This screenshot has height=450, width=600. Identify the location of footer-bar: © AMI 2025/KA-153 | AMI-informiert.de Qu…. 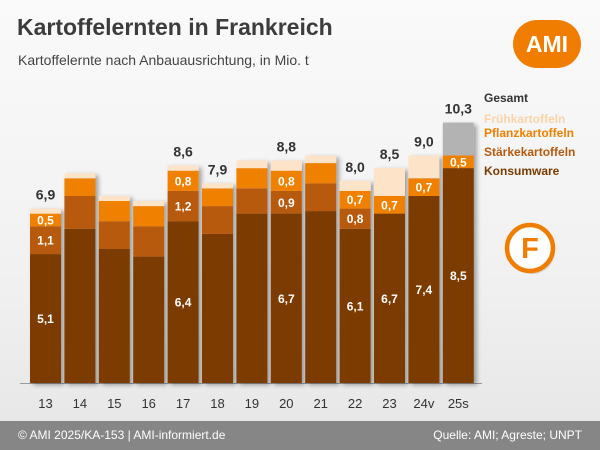
(300, 435).